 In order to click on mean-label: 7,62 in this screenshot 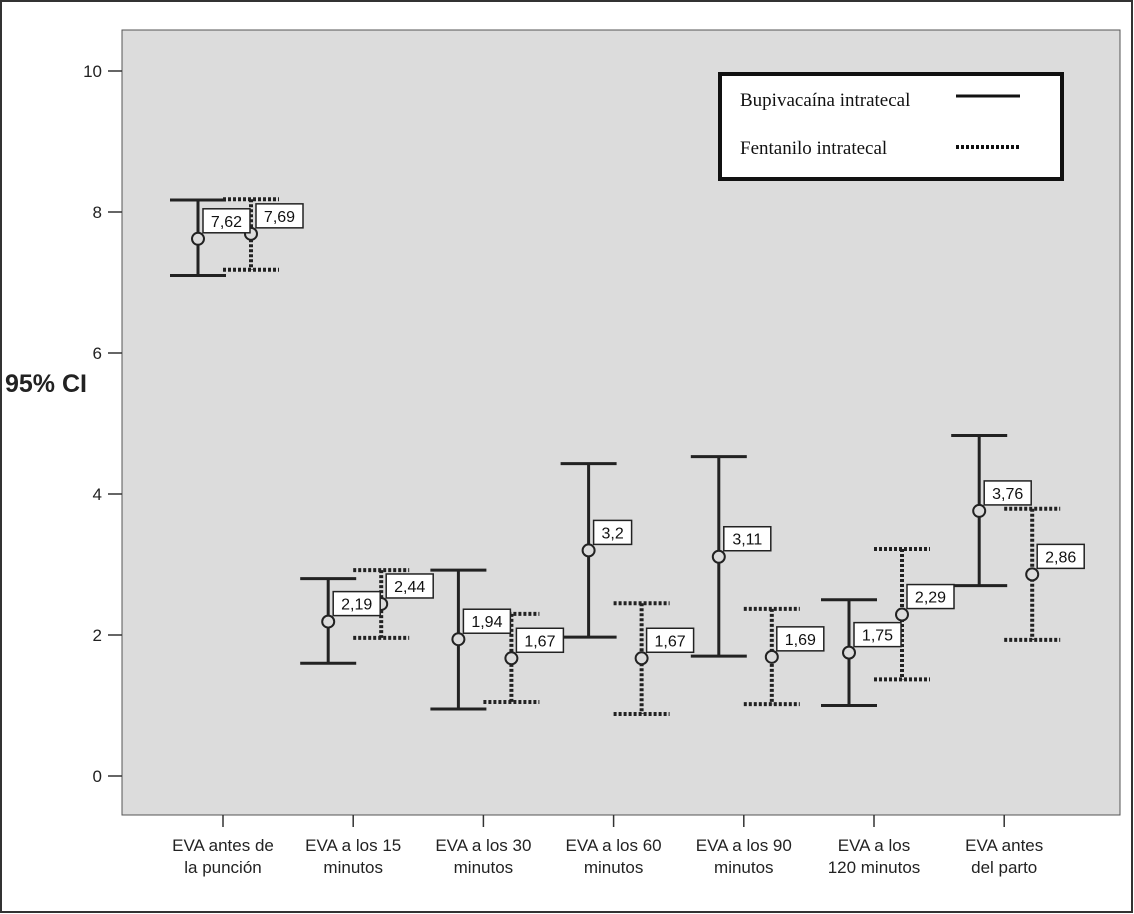, I will do `click(226, 222)`.